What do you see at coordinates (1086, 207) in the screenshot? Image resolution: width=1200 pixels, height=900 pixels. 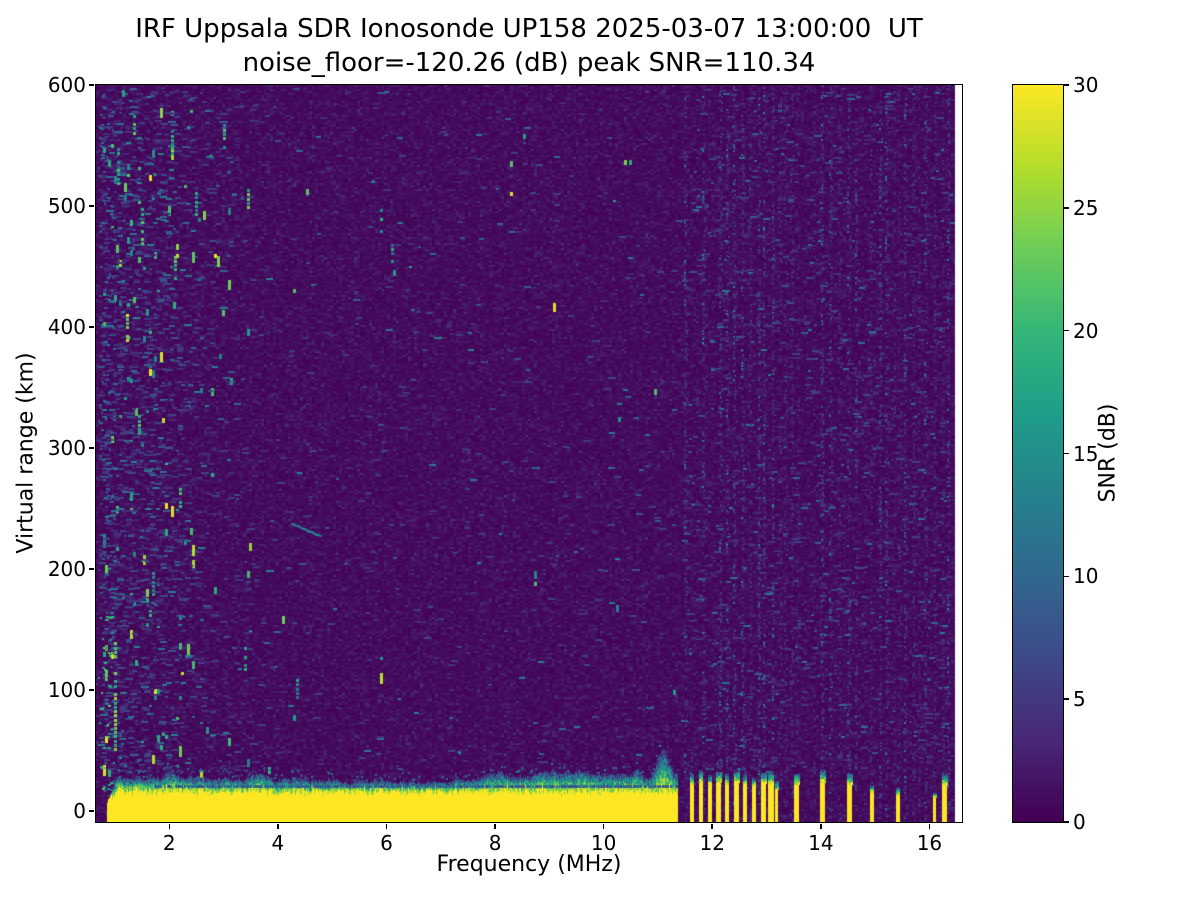 I see `colorbar-tick-label: 25` at bounding box center [1086, 207].